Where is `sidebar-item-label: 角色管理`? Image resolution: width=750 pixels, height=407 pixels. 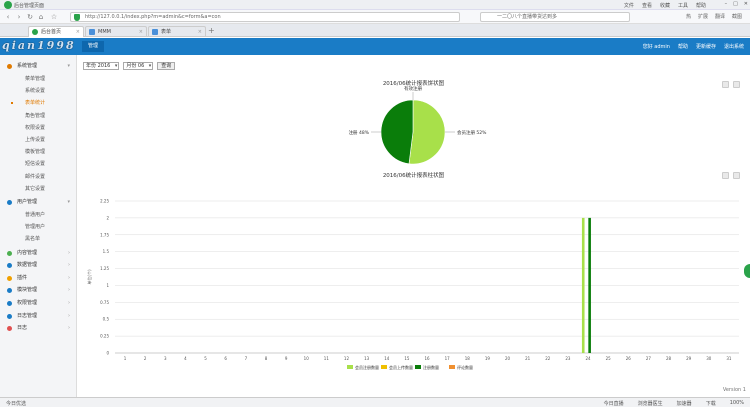 sidebar-item-label: 角色管理 is located at coordinates (35, 115).